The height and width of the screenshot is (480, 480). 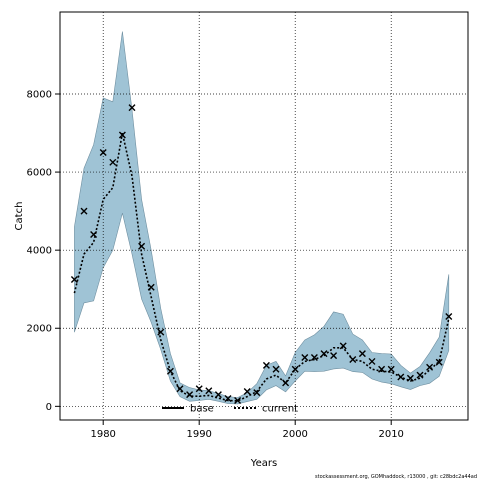 I want to click on y-tick-label: 4000, so click(x=39, y=251).